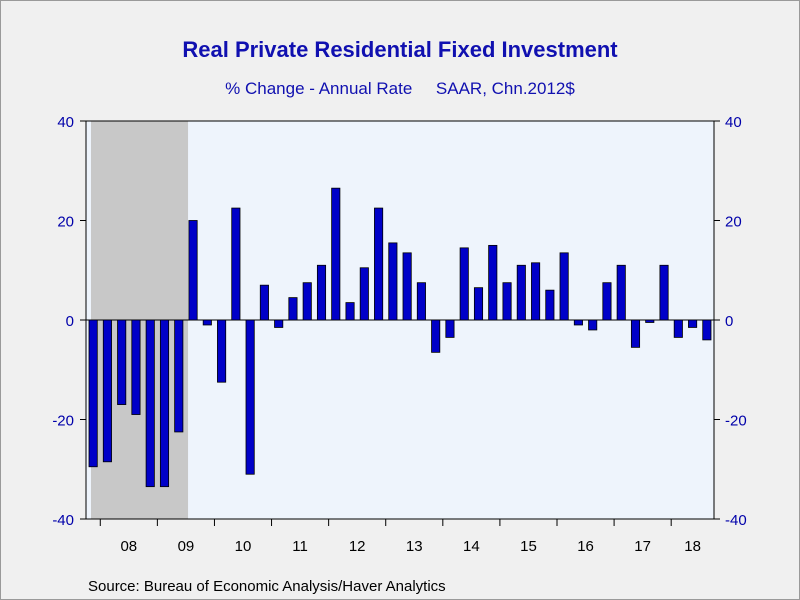 The image size is (800, 600). What do you see at coordinates (186, 546) in the screenshot?
I see `x-tick-label: 09` at bounding box center [186, 546].